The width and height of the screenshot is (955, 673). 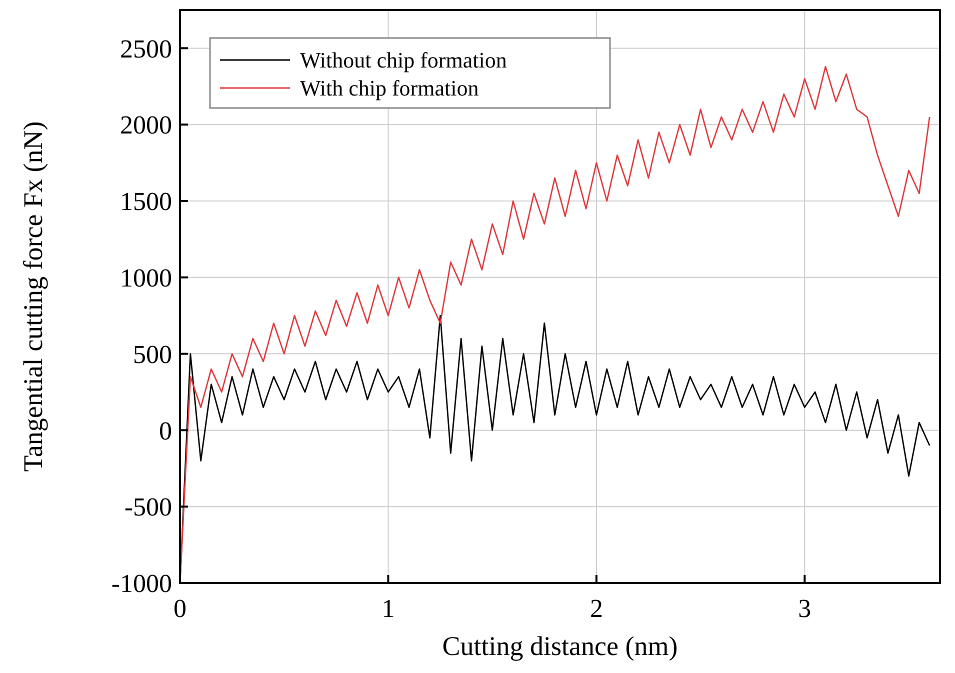 What do you see at coordinates (146, 278) in the screenshot?
I see `y-tick-label: 1000` at bounding box center [146, 278].